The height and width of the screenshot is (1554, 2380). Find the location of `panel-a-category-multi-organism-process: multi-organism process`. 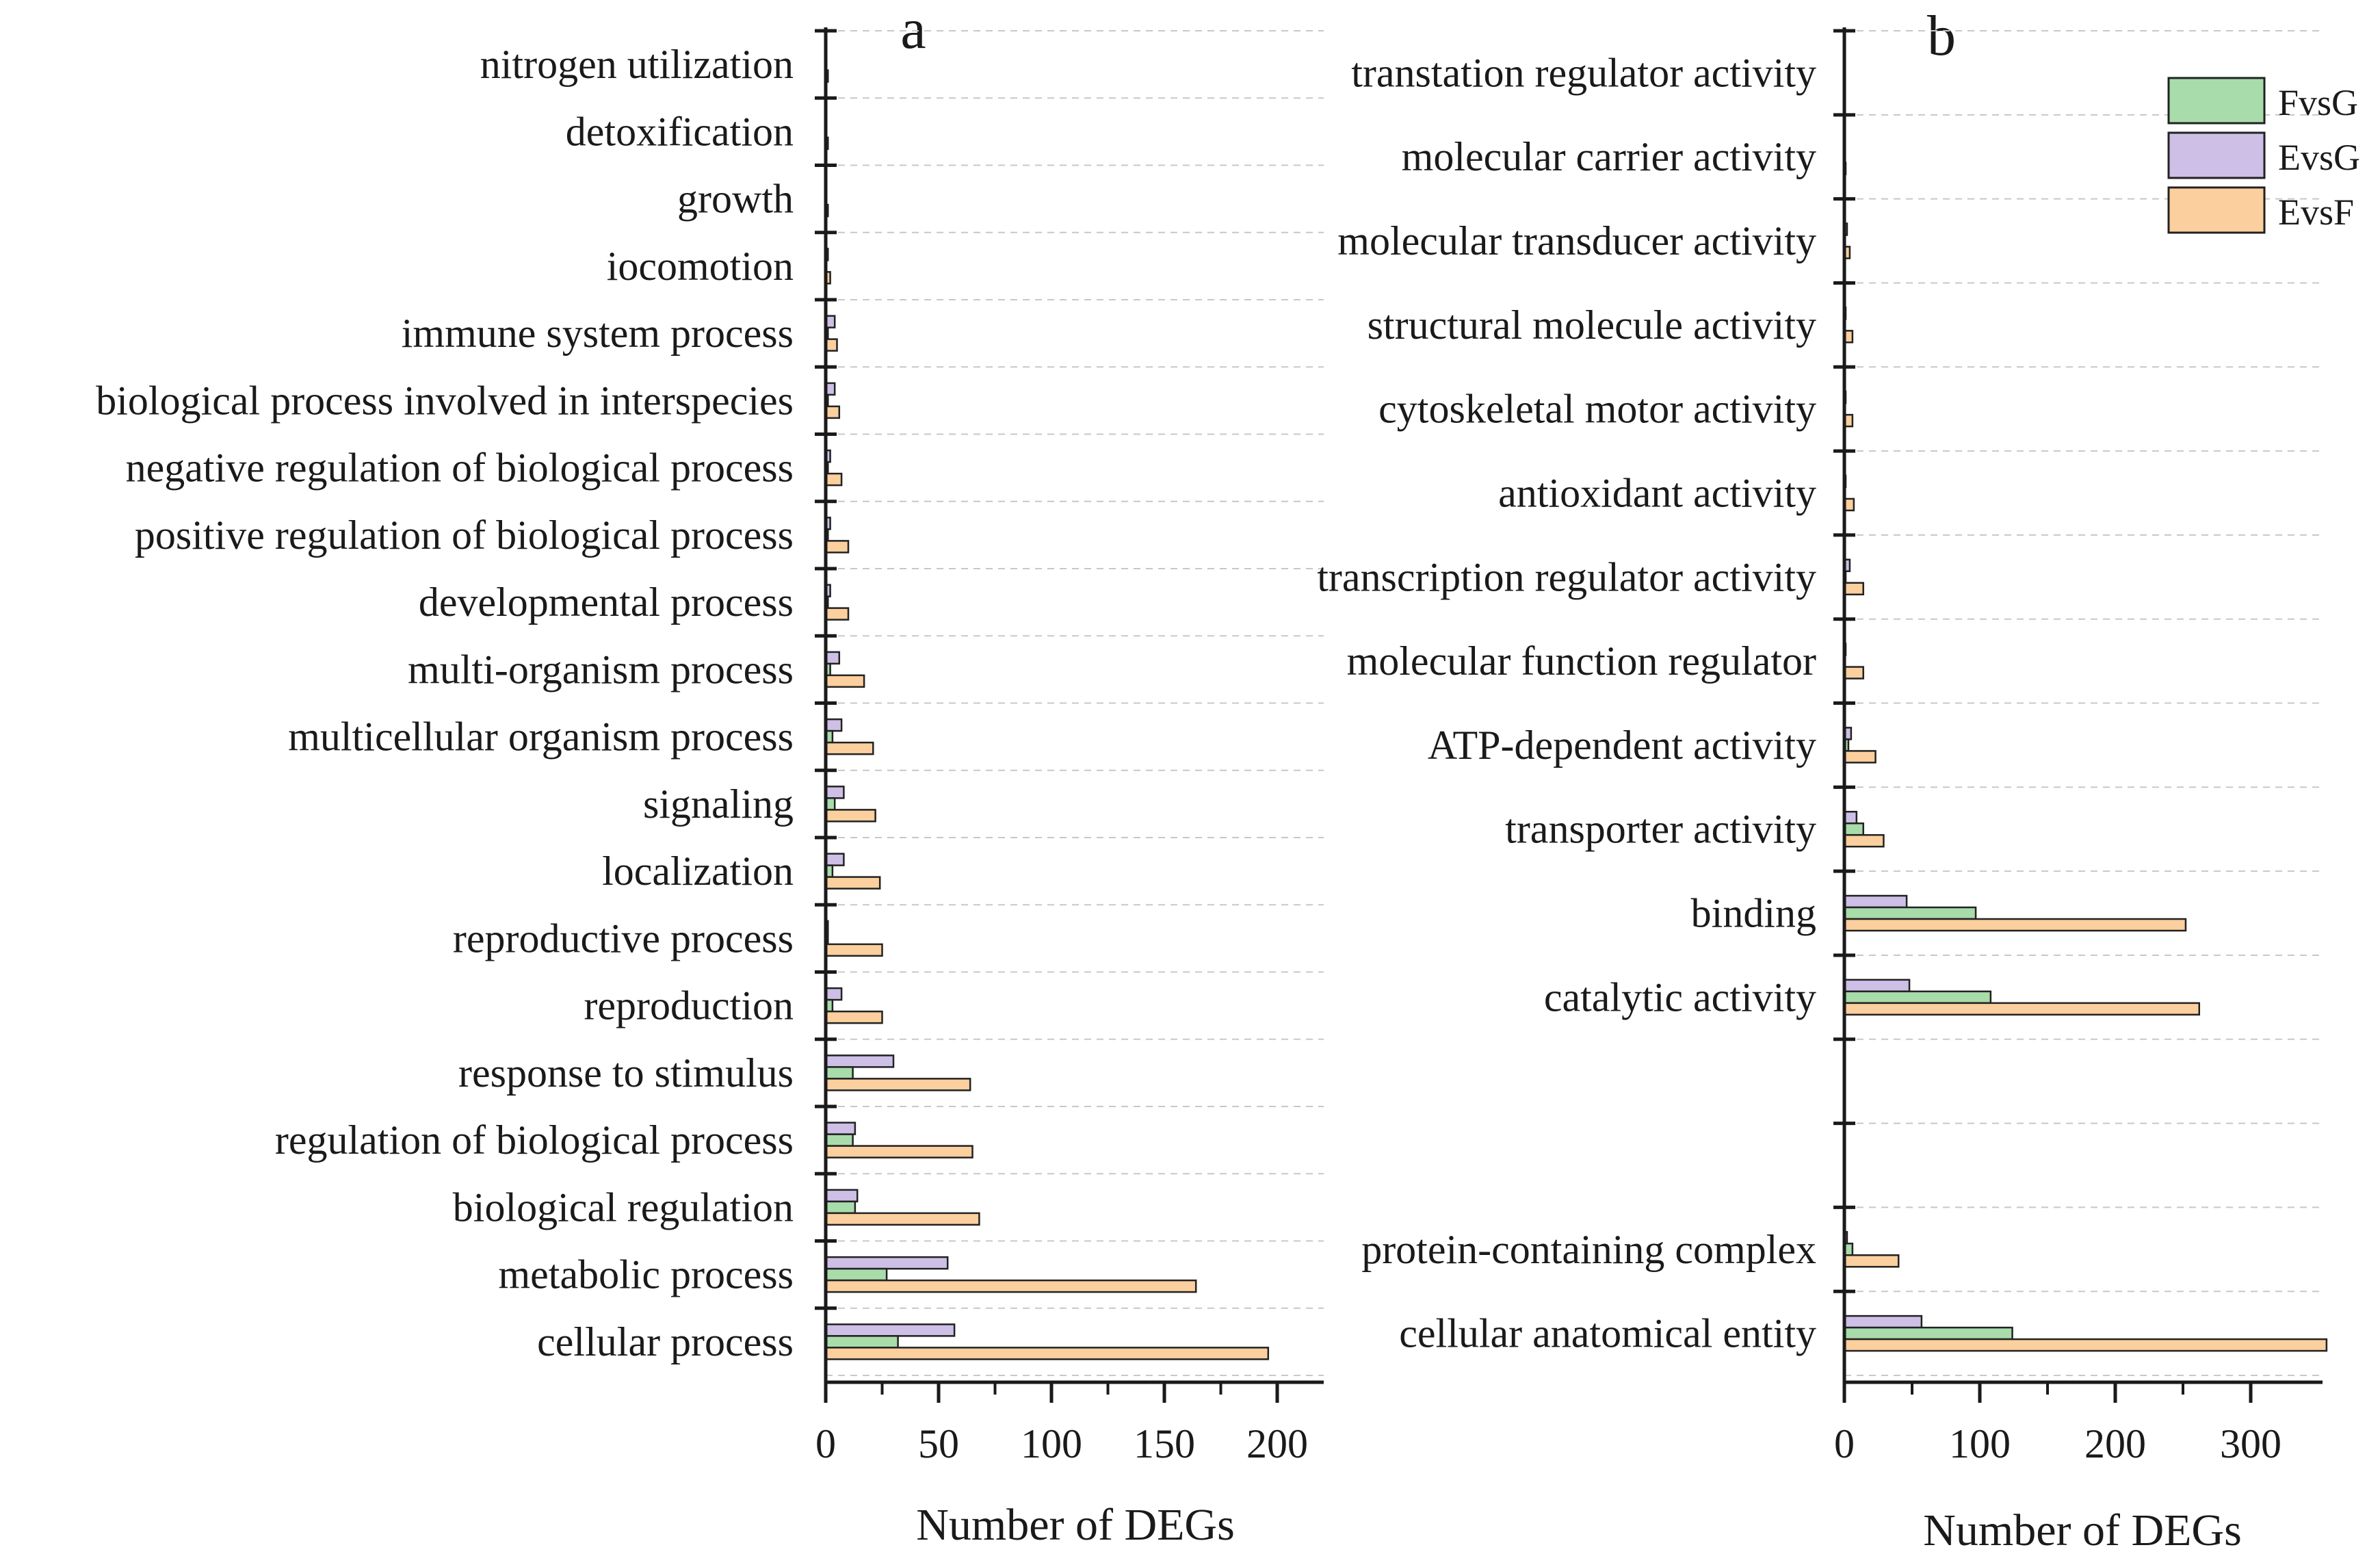

panel-a-category-multi-organism-process: multi-organism process is located at coordinates (601, 669).